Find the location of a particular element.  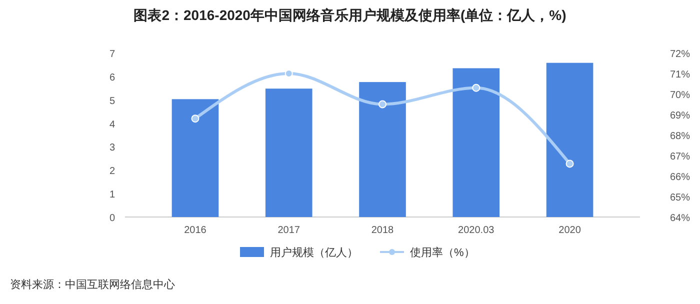

y2-tick-label: 72% is located at coordinates (680, 54).